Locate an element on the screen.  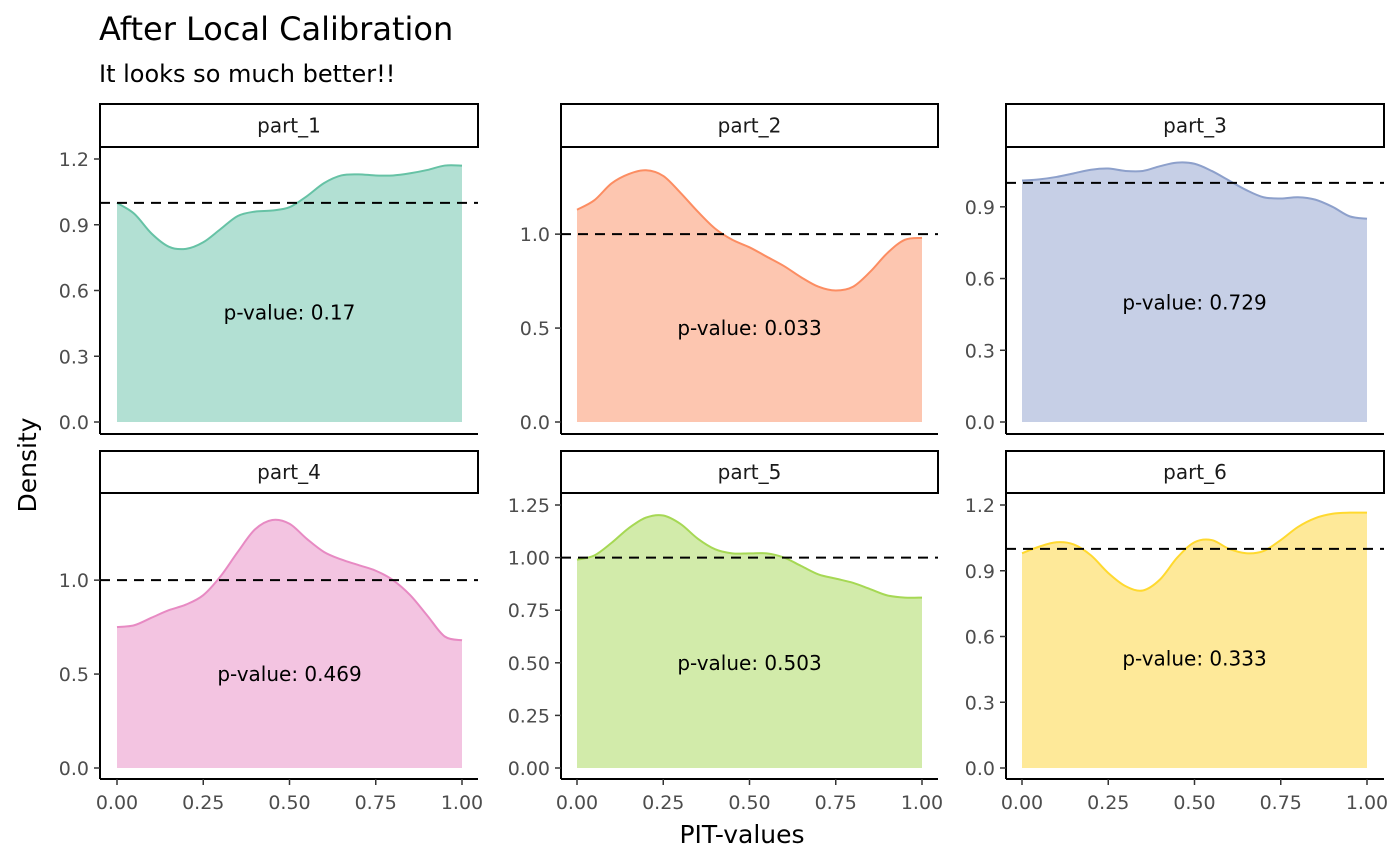
p-value-label: p-value: 0.333 is located at coordinates (1194, 658).